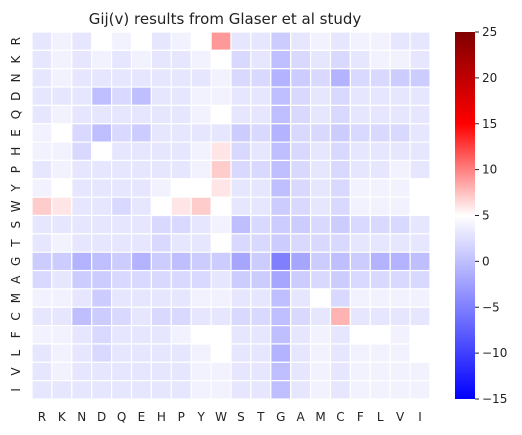 The width and height of the screenshot is (522, 435). Describe the element at coordinates (301, 417) in the screenshot. I see `column-label: A` at that location.